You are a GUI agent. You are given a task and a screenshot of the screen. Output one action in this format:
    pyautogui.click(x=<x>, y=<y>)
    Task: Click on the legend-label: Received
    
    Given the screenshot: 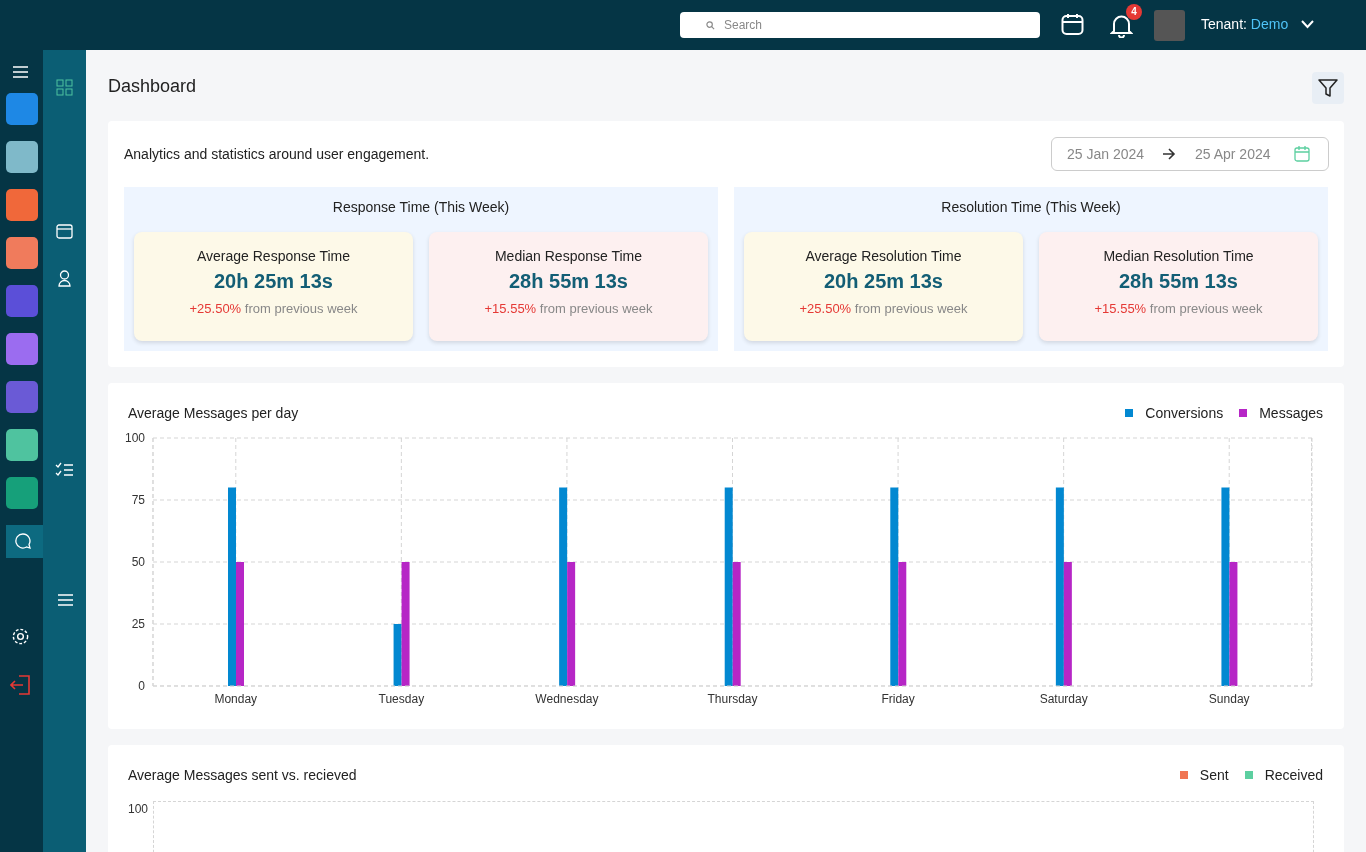 What is the action you would take?
    pyautogui.click(x=1293, y=775)
    